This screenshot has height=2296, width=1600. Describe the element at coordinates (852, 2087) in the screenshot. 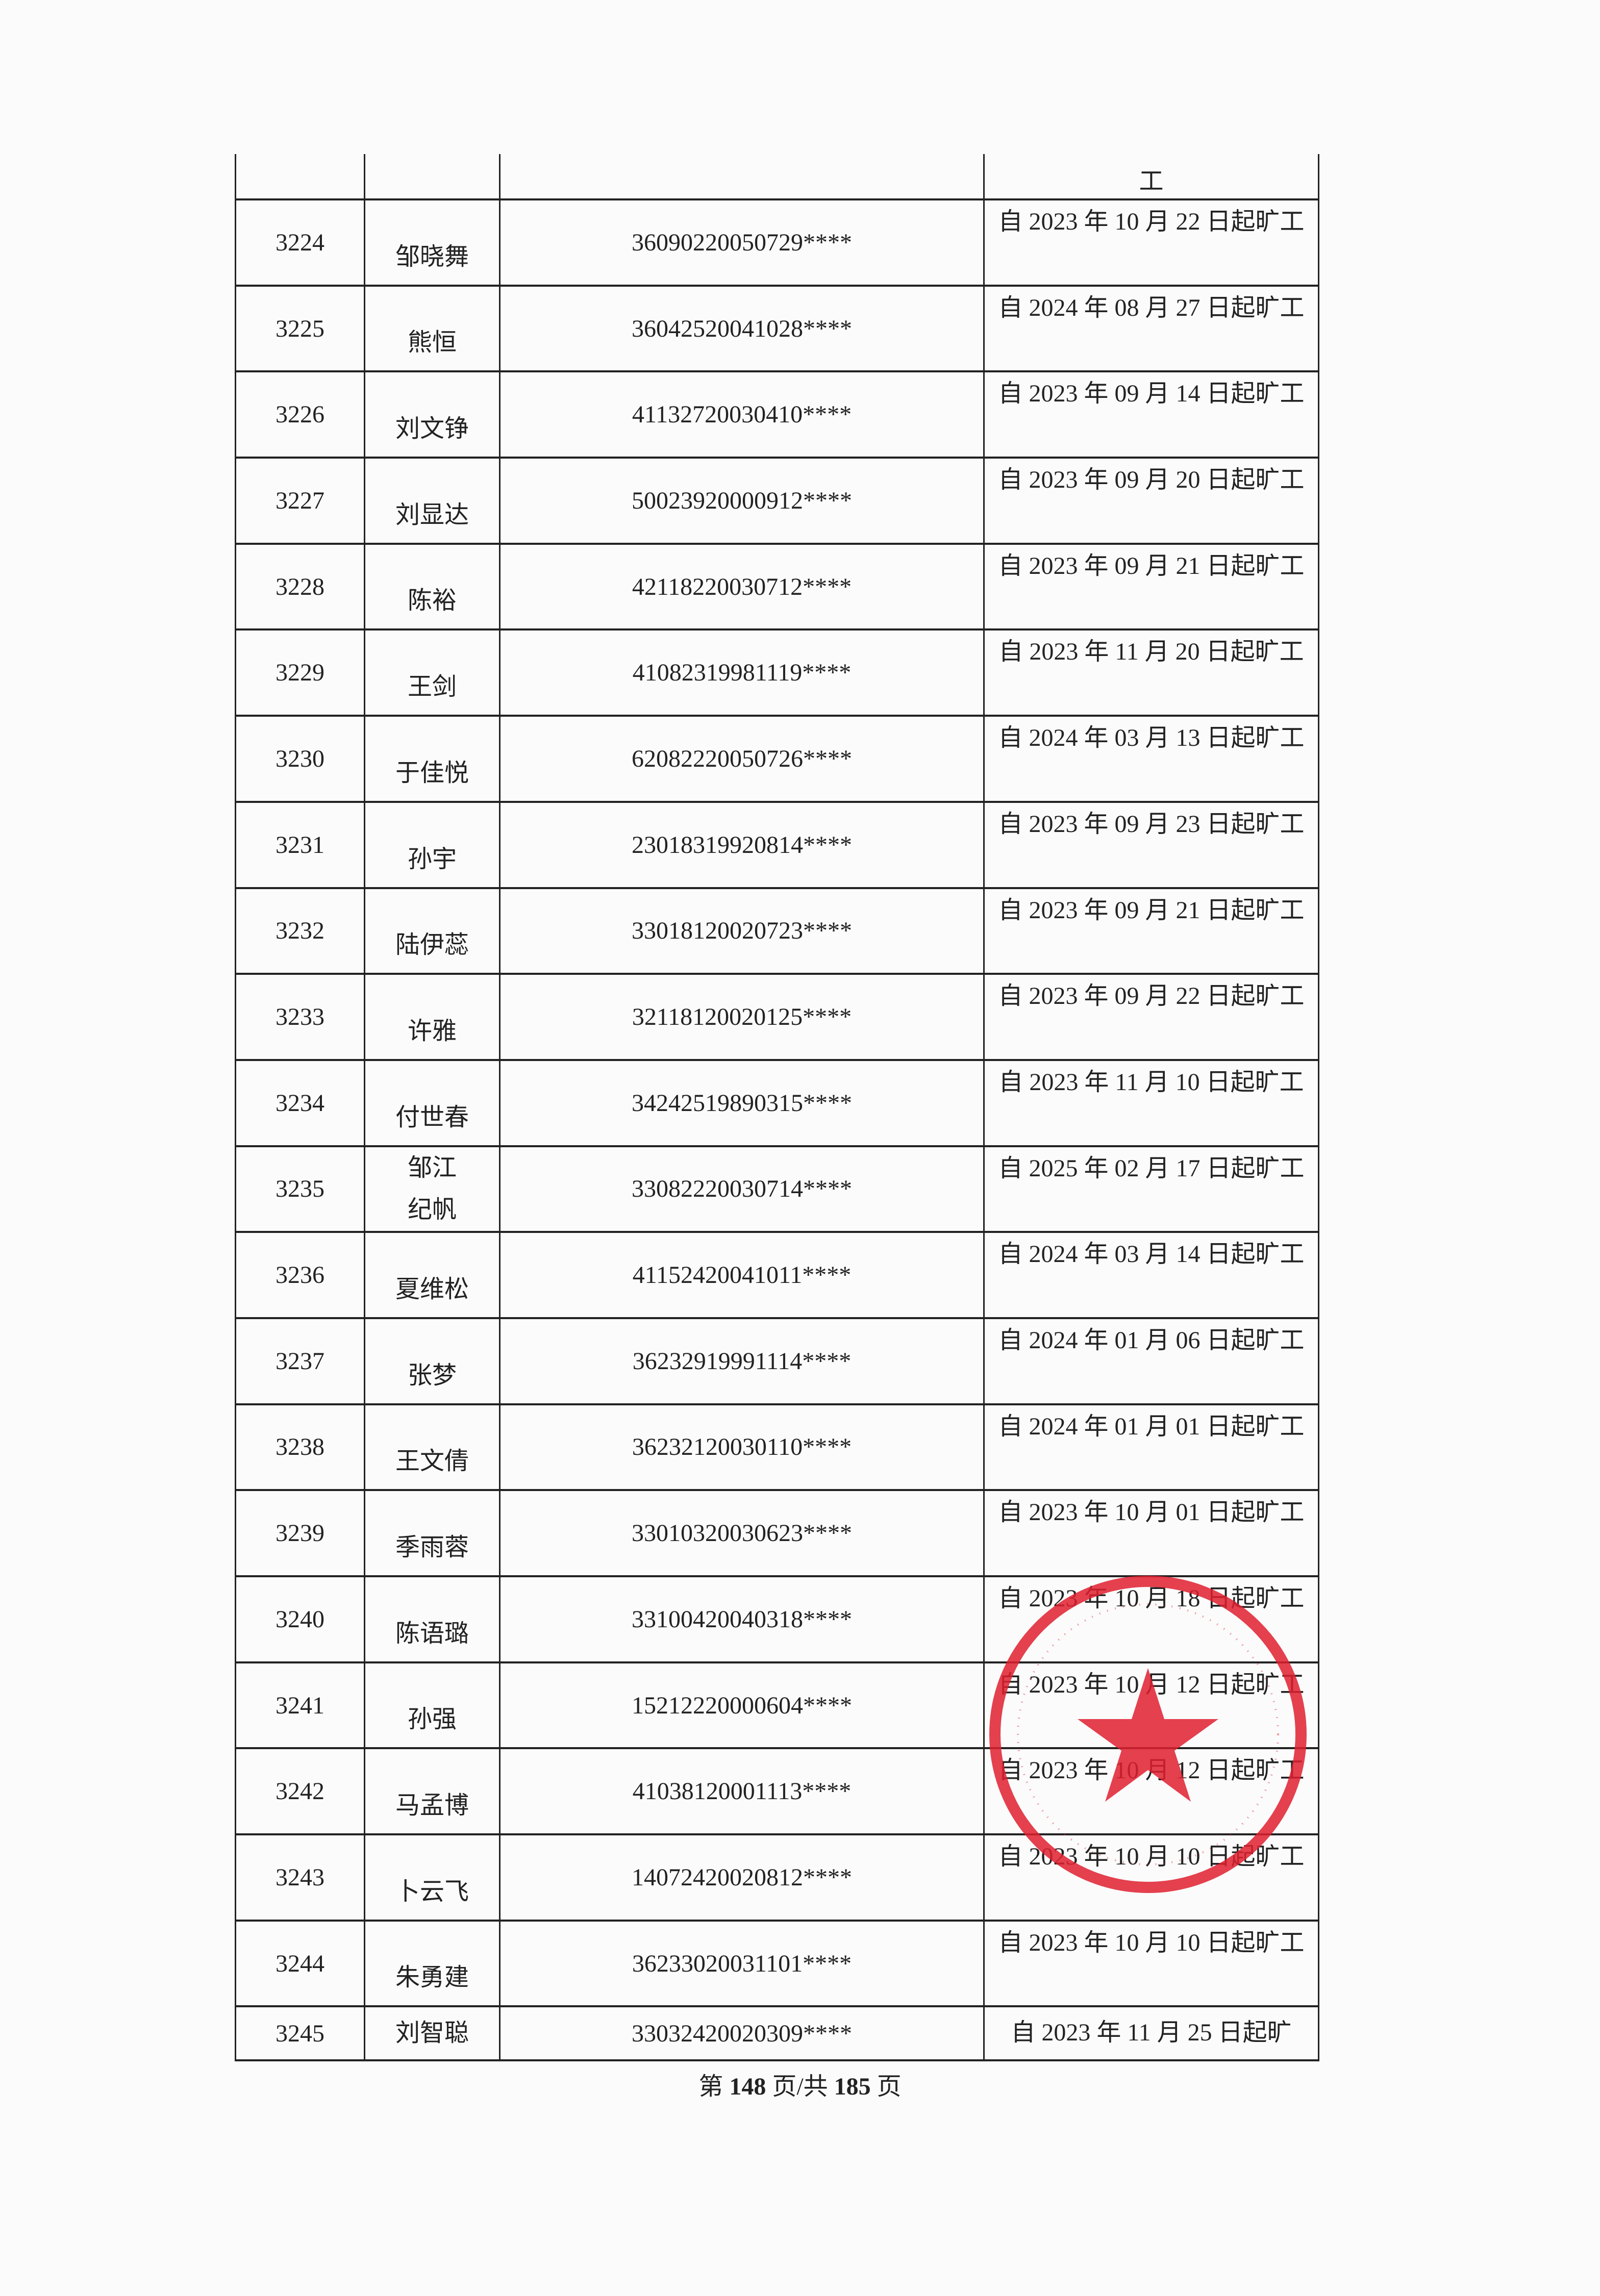

I see `total-pages: 185` at that location.